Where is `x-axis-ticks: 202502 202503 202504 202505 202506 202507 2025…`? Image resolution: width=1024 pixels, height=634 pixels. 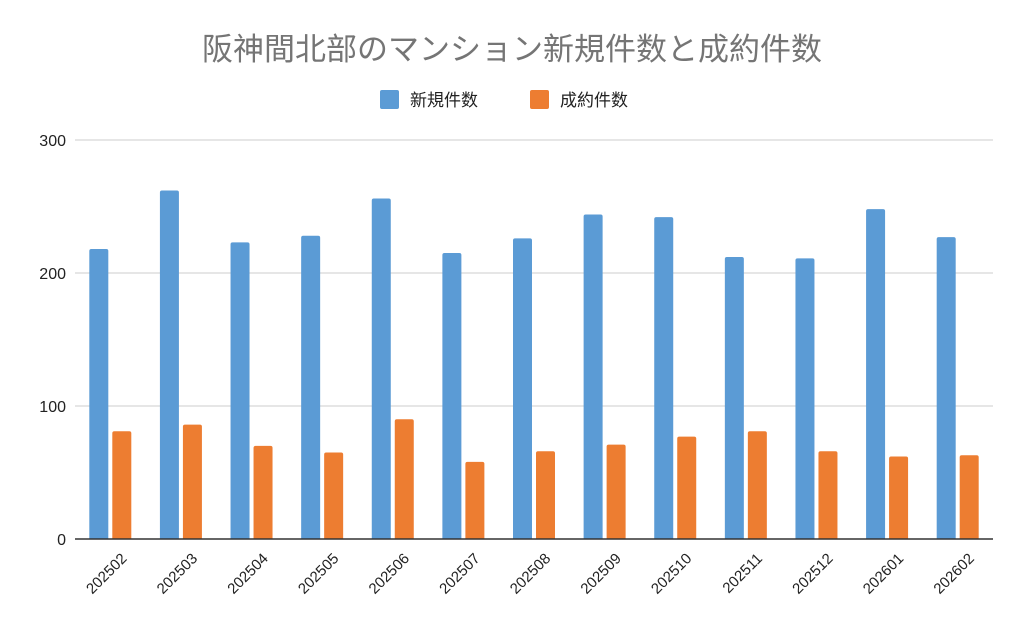 x-axis-ticks: 202502 202503 202504 202505 202506 202507 2025… is located at coordinates (530, 573).